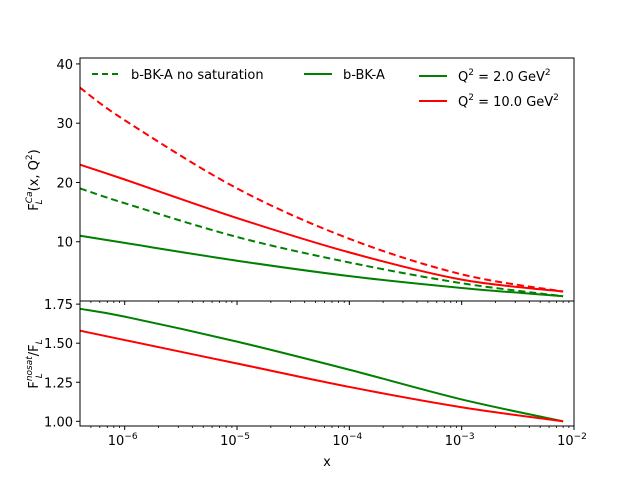 The height and width of the screenshot is (479, 641). Describe the element at coordinates (35, 179) in the screenshot. I see `top-y-axis-label: FCaL(x, Q2)` at that location.